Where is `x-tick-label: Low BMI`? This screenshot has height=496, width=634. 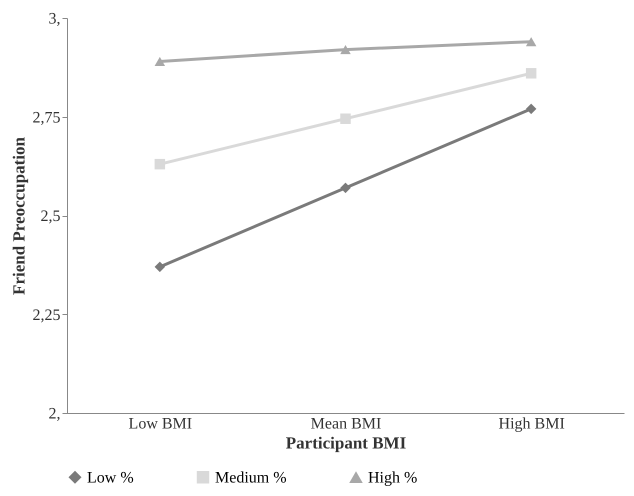
x-tick-label: Low BMI is located at coordinates (160, 424).